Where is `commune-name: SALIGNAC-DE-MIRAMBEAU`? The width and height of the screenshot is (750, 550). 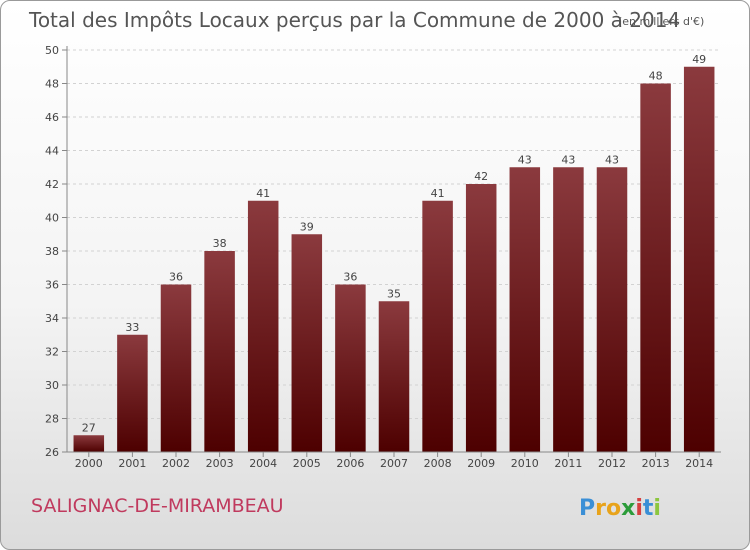
commune-name: SALIGNAC-DE-MIRAMBEAU is located at coordinates (157, 506).